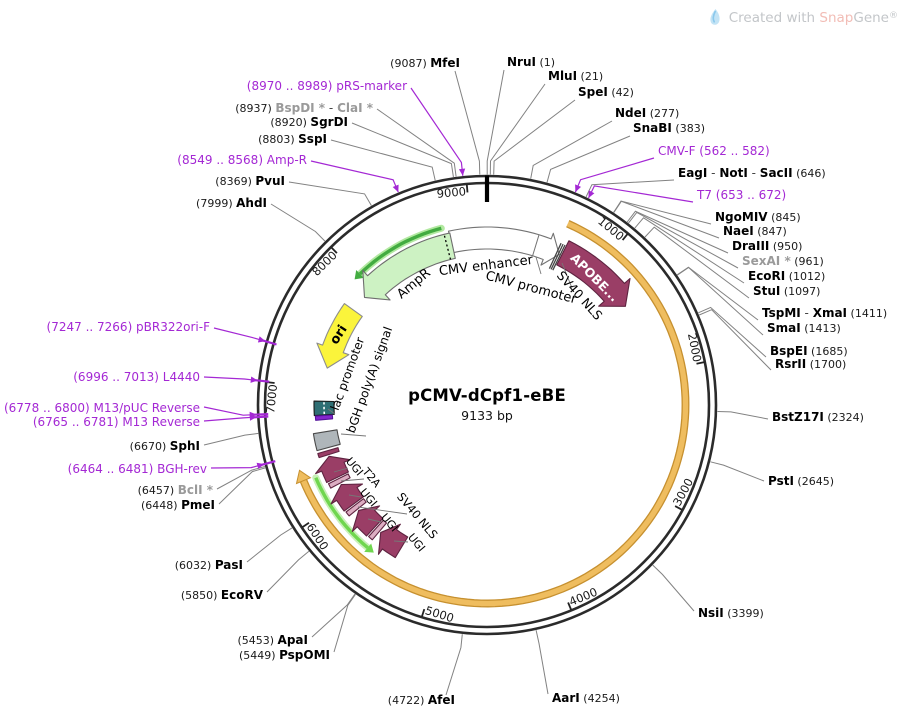 This screenshot has height=710, width=903. What do you see at coordinates (304, 108) in the screenshot?
I see `site-label-bspdi-clai: (8937) BspDI * - ClaI *` at bounding box center [304, 108].